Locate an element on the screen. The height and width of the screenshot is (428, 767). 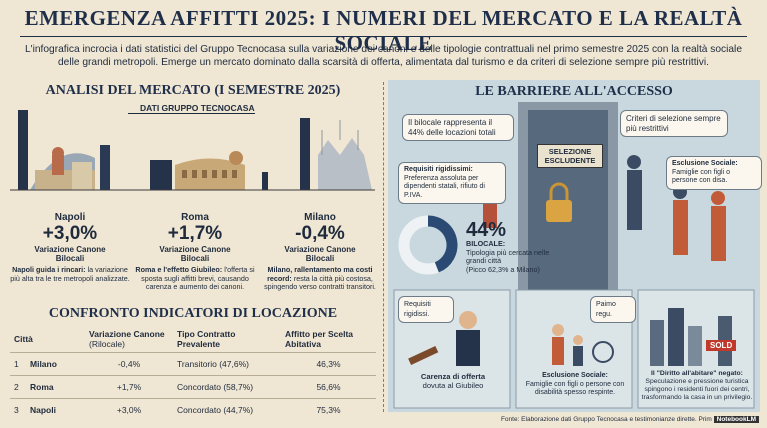
city-lead: Napoli guida i rincari: is located at coordinates (49, 269).